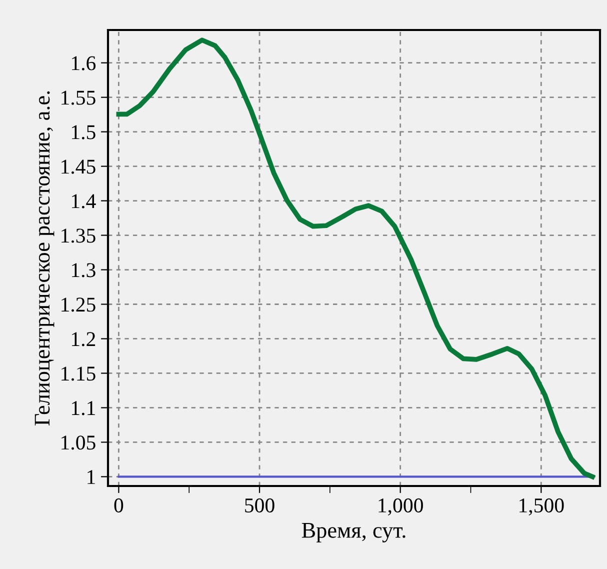 Image resolution: width=607 pixels, height=569 pixels. Describe the element at coordinates (79, 305) in the screenshot. I see `y-tick-label: 1.25` at that location.